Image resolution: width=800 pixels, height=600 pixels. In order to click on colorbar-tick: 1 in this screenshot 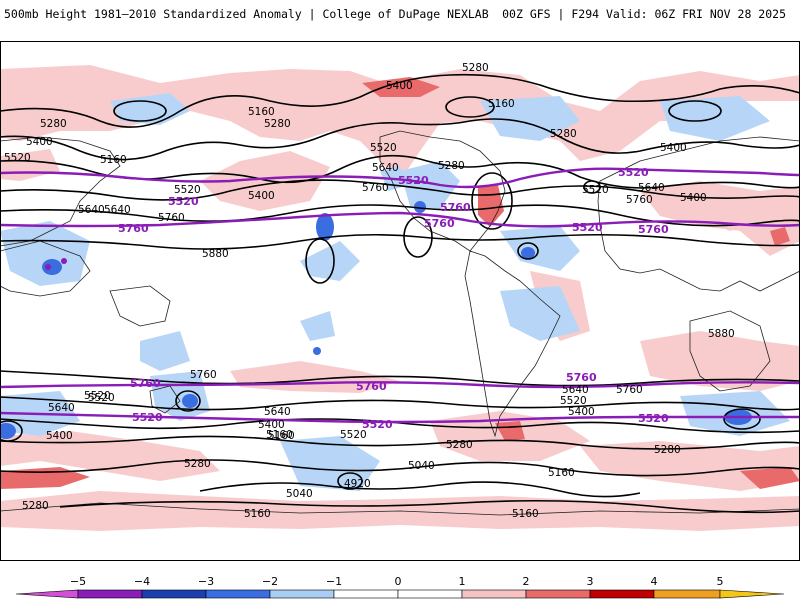, I will do `click(462, 581)`.